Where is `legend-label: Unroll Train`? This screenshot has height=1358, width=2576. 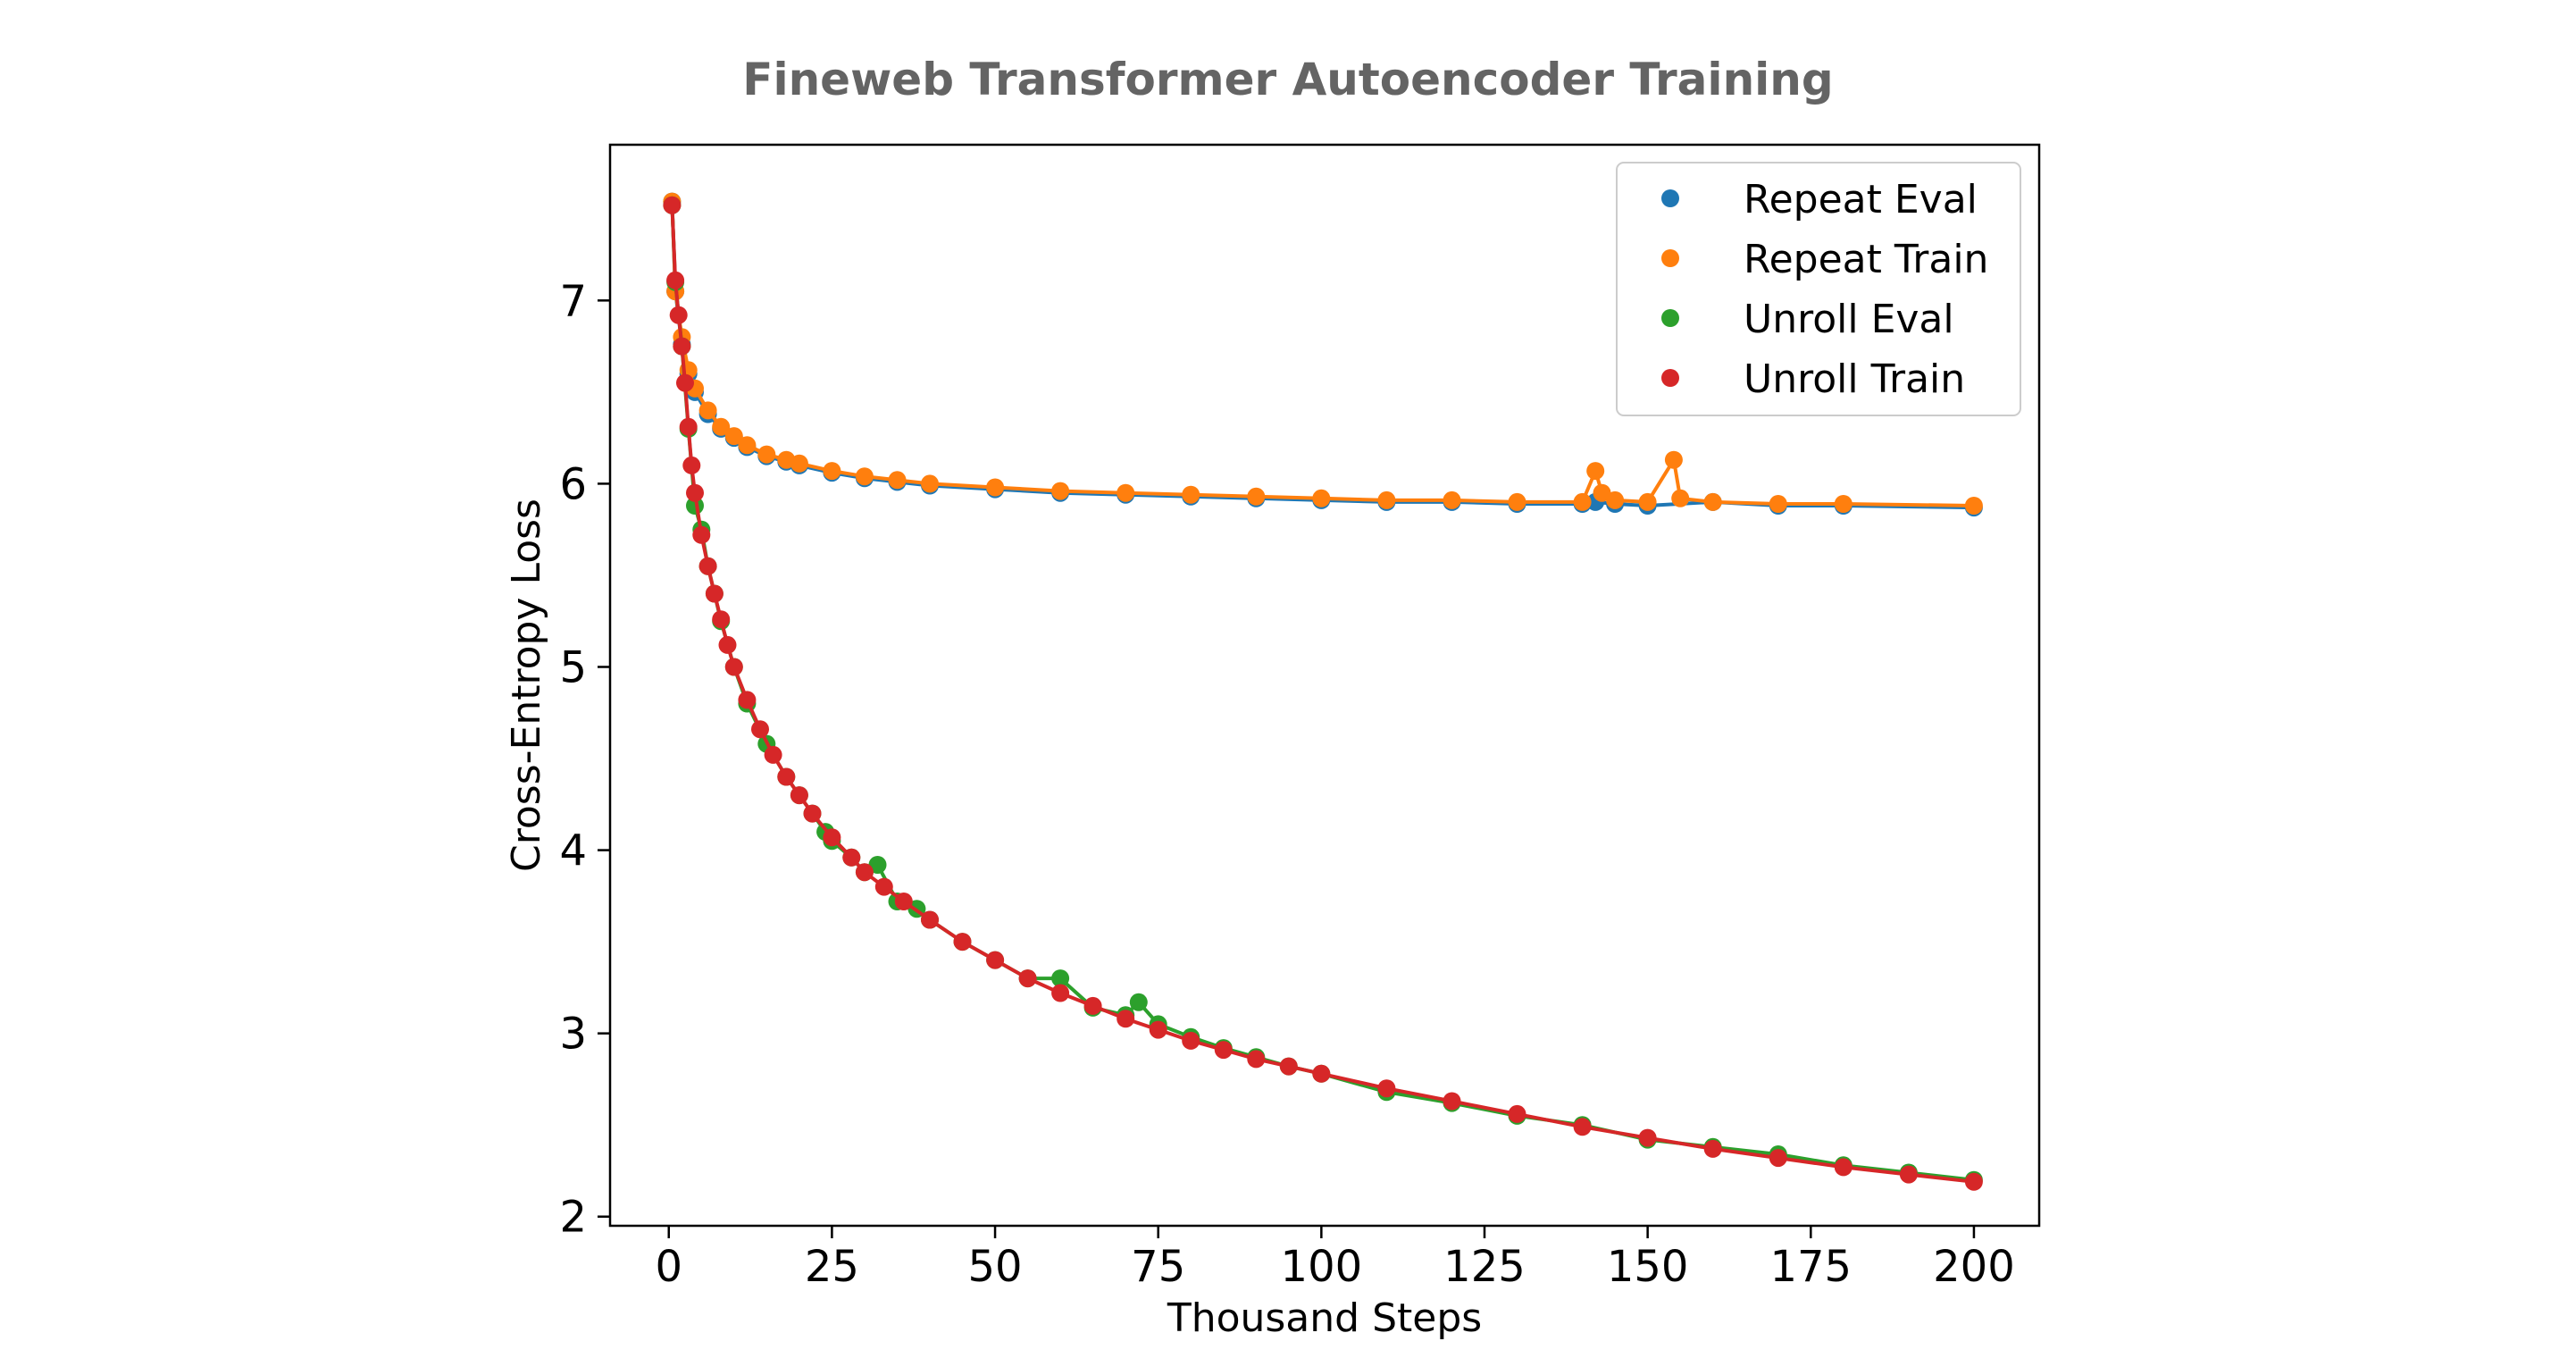 legend-label: Unroll Train is located at coordinates (1855, 379).